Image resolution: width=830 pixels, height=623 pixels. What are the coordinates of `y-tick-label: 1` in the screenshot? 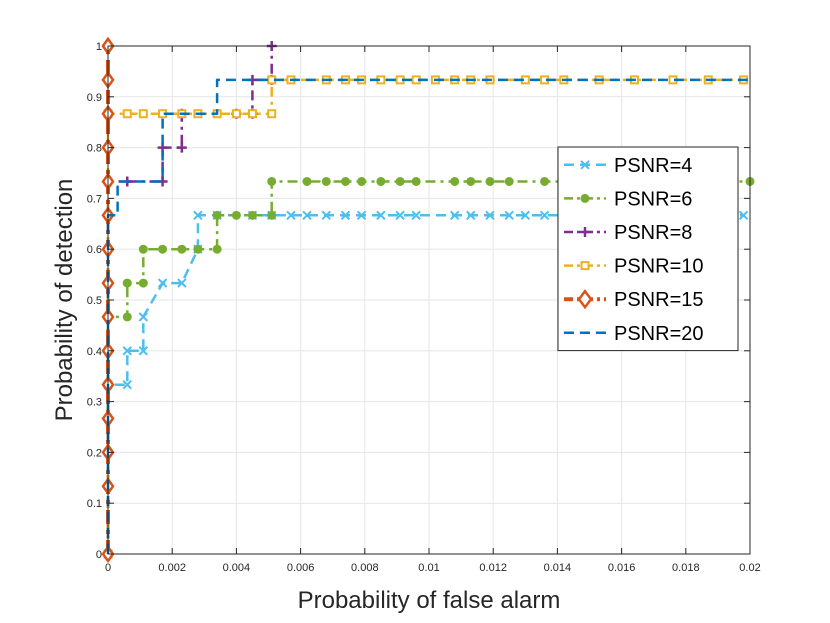 It's located at (99, 47).